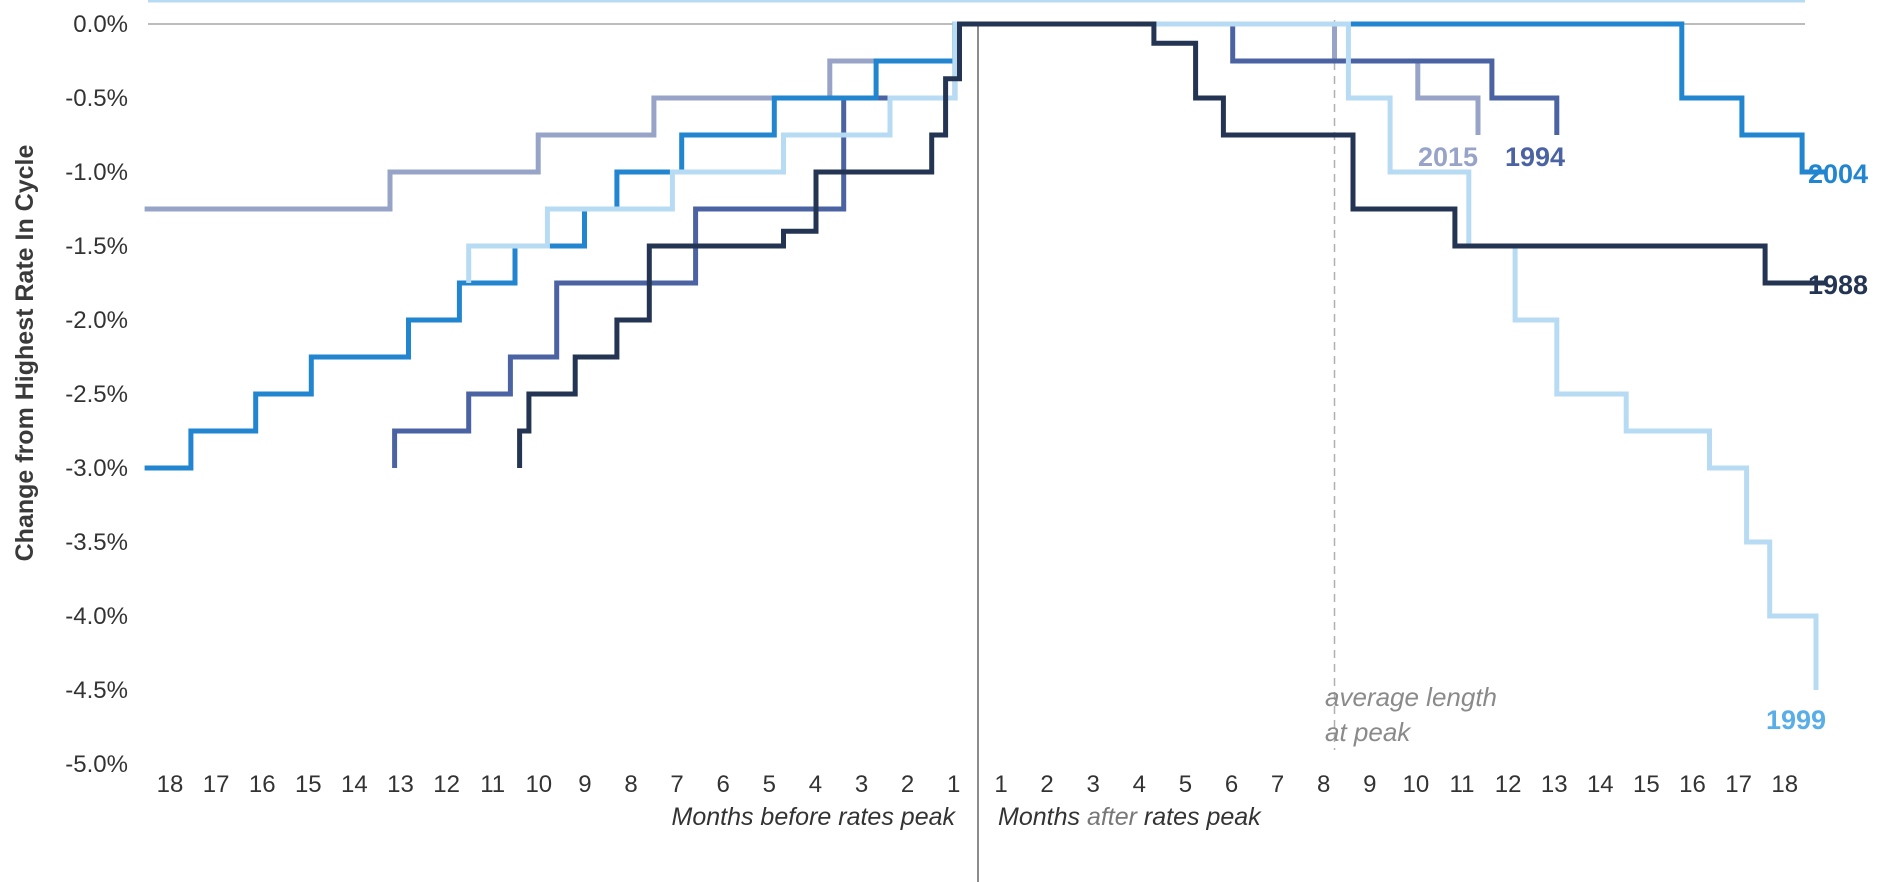 The image size is (1887, 882). Describe the element at coordinates (953, 784) in the screenshot. I see `x-tick-label-before: 1` at that location.